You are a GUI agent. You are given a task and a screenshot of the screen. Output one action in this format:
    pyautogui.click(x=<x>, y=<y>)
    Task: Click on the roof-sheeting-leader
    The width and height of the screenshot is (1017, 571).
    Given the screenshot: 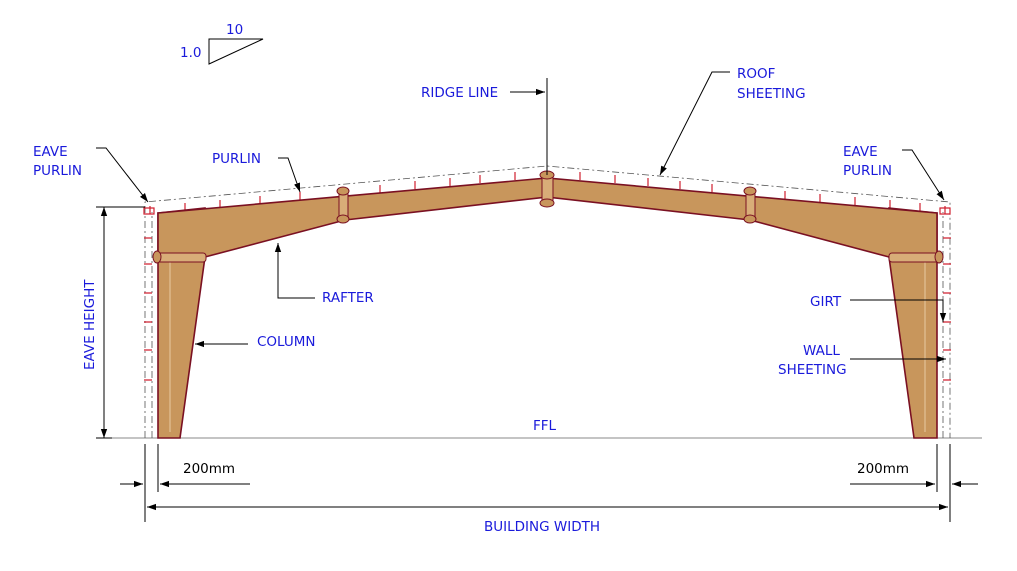 What is the action you would take?
    pyautogui.click(x=694, y=123)
    